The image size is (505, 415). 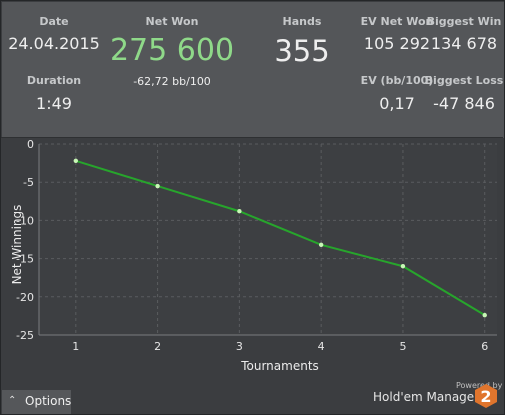 I want to click on net-won-value: 275 600, so click(x=172, y=50).